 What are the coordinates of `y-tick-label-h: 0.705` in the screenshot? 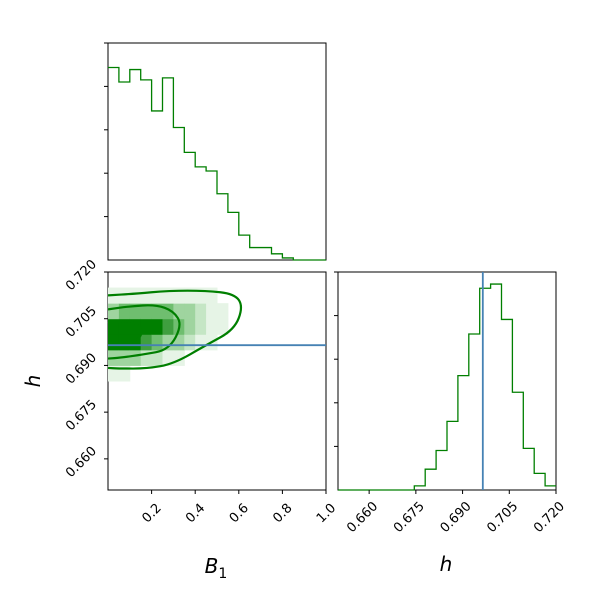 It's located at (81, 322).